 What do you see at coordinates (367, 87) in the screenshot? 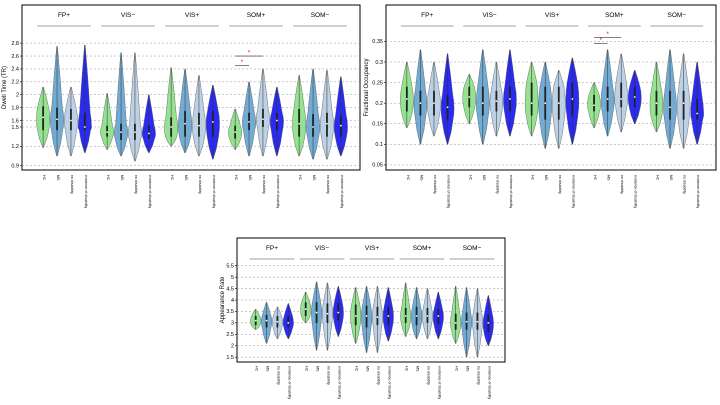
I see `y-axis-label: Fractional Occupancy` at bounding box center [367, 87].